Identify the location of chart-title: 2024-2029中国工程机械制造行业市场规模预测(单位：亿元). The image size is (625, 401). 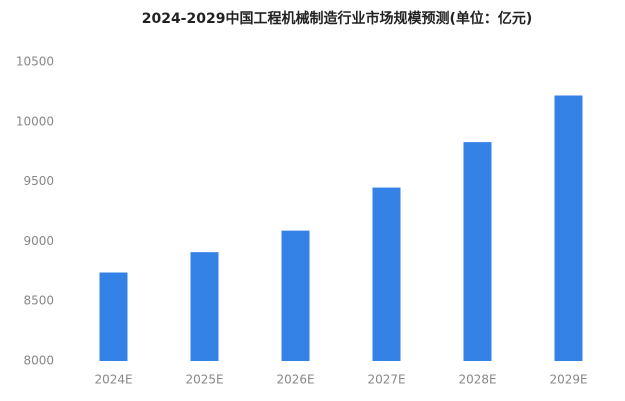
(337, 18).